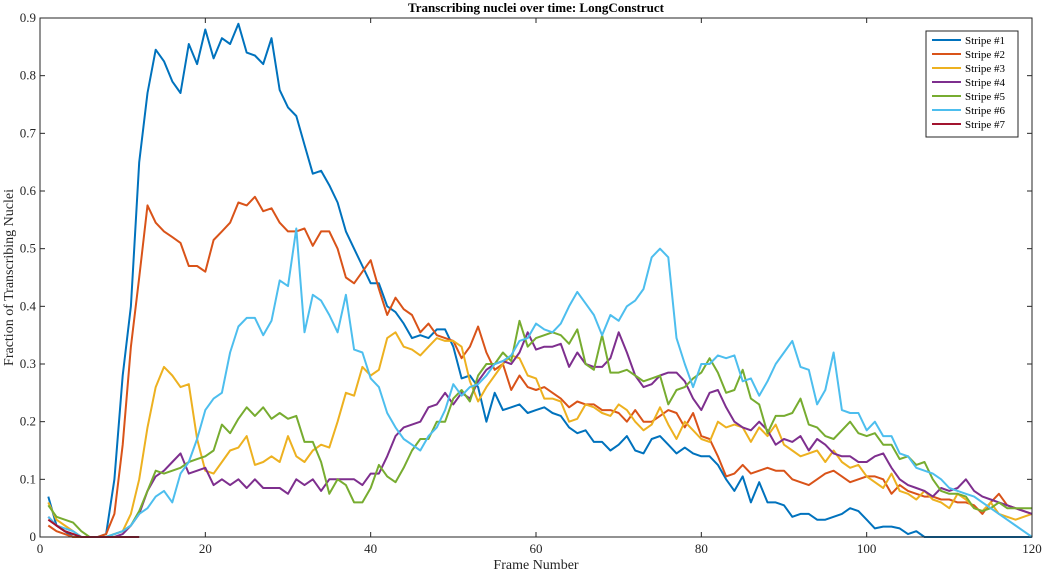 Image resolution: width=1044 pixels, height=572 pixels. Describe the element at coordinates (535, 565) in the screenshot. I see `x-axis-title: Frame Number` at that location.